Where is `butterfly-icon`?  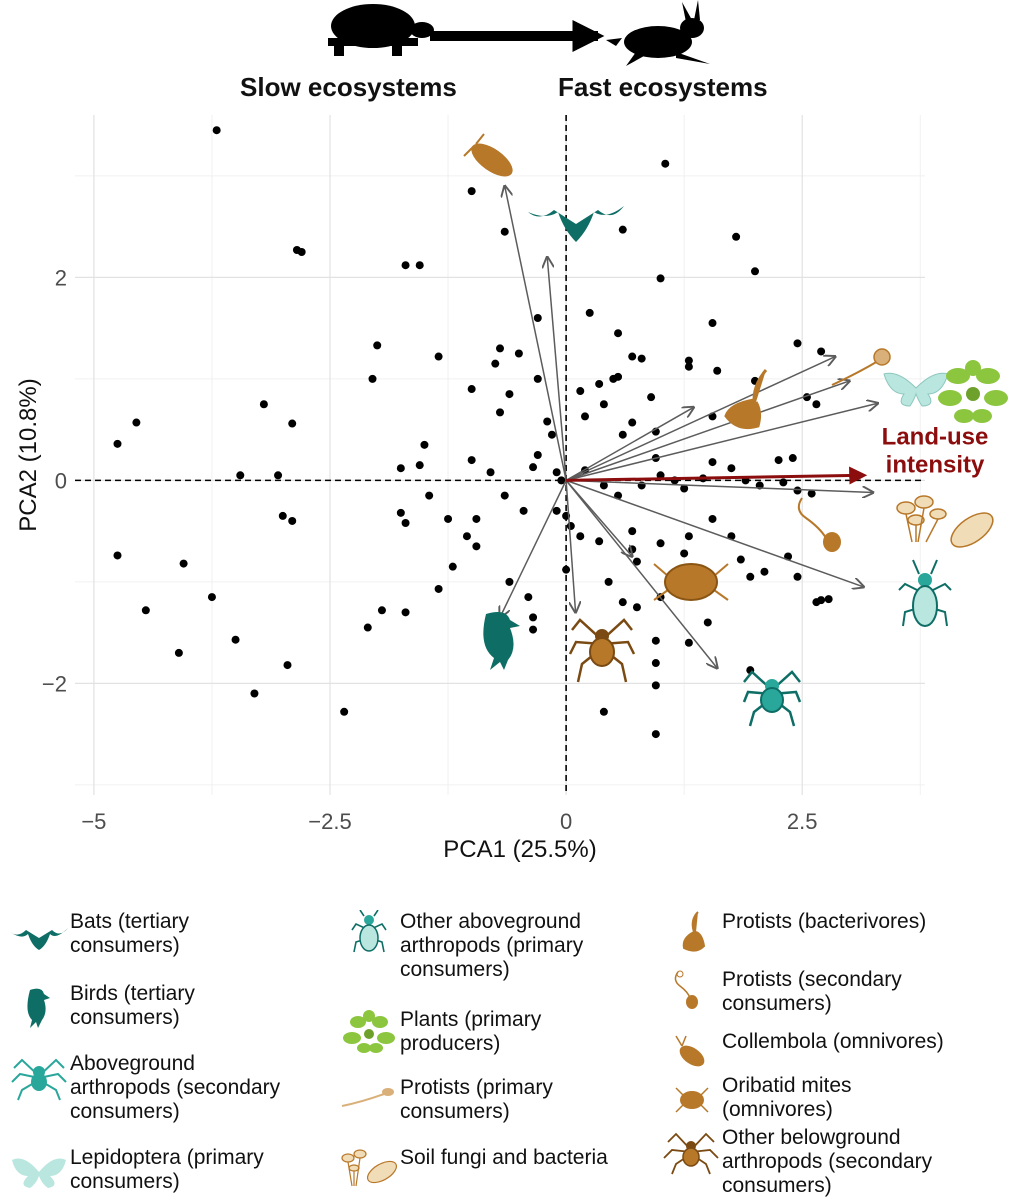
butterfly-icon is located at coordinates (916, 389).